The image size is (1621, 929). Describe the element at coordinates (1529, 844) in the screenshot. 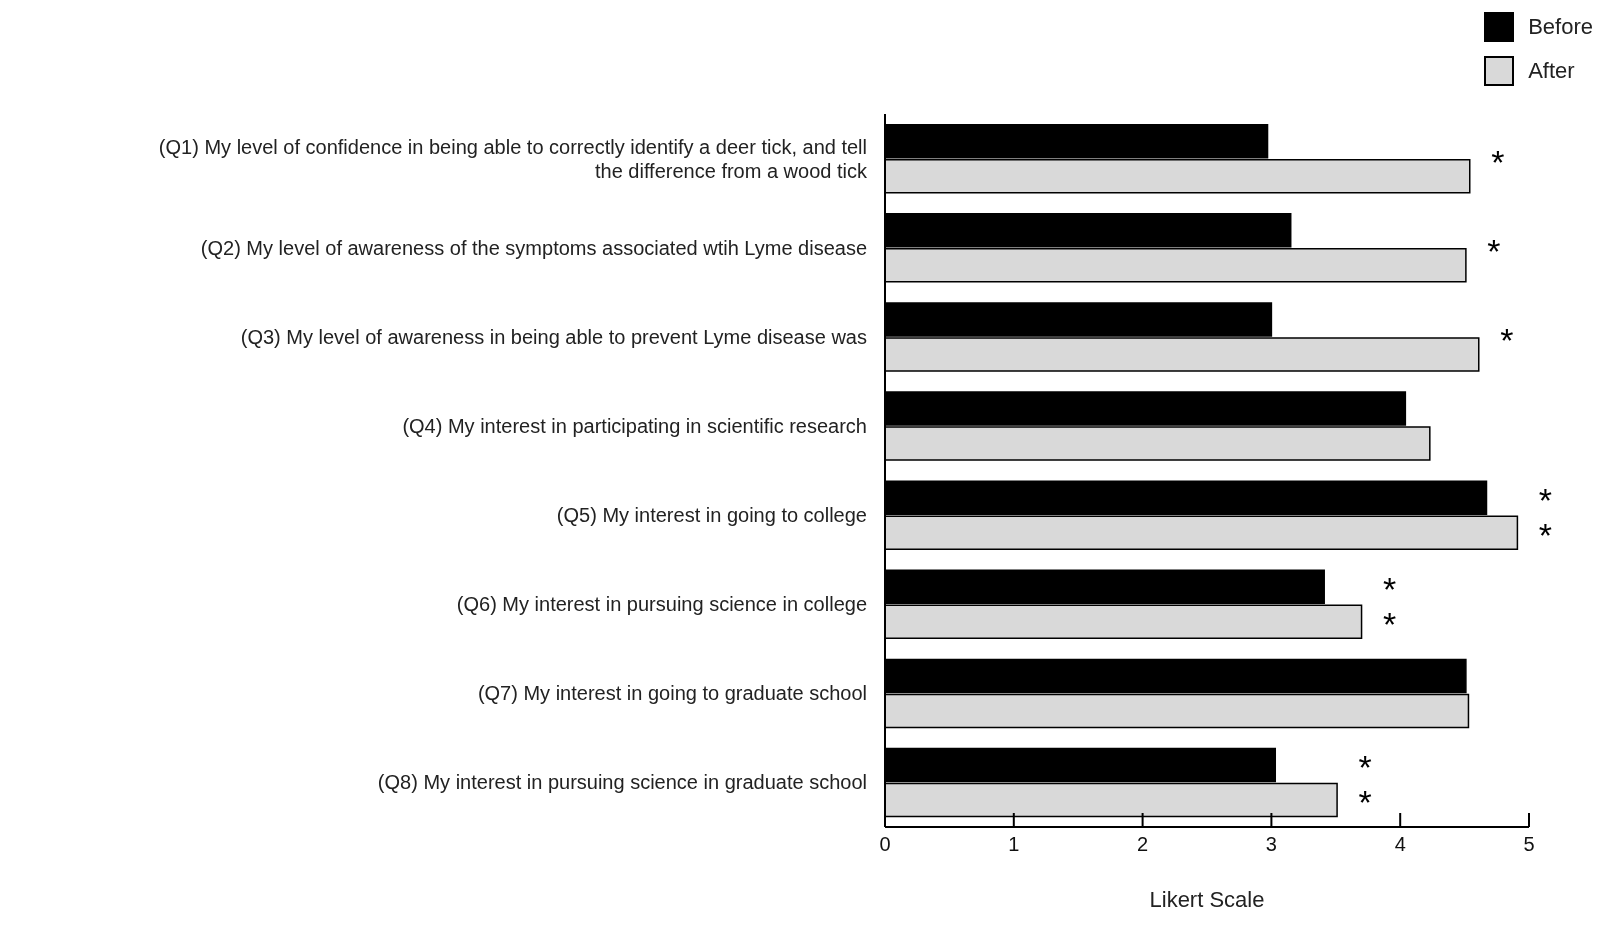

I see `x-tick-label: 5` at that location.